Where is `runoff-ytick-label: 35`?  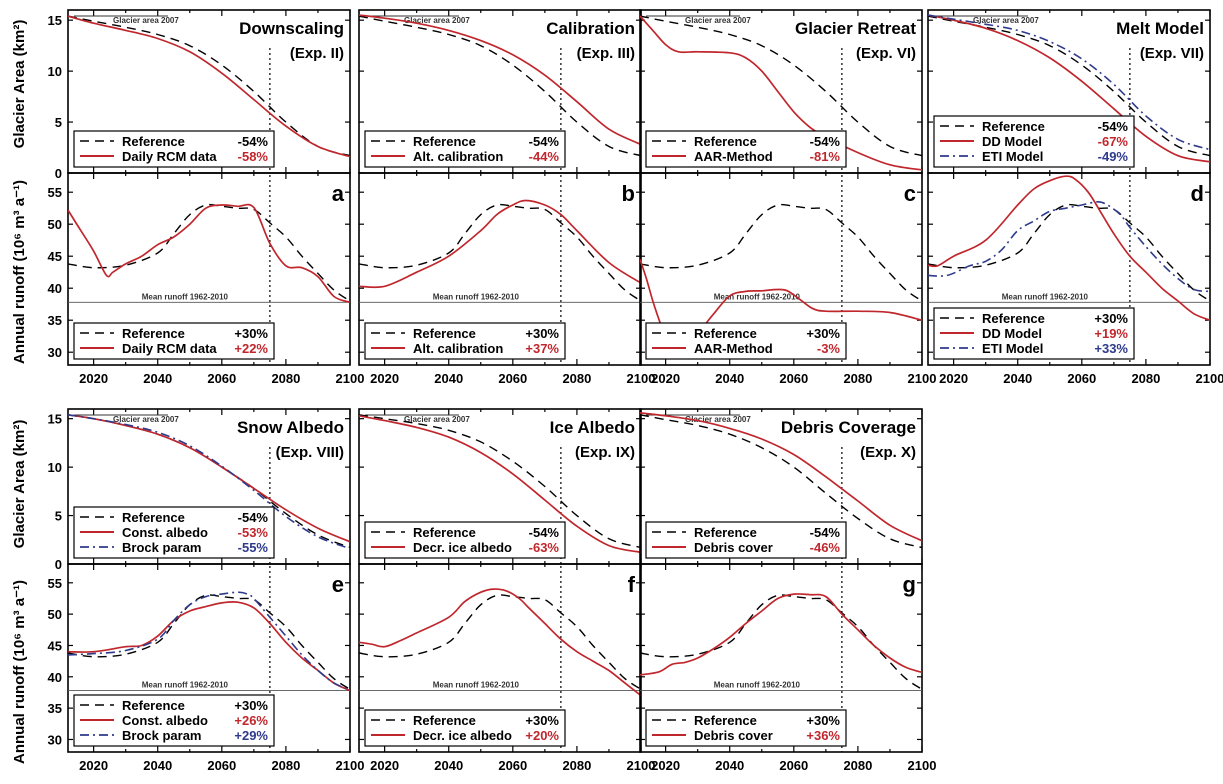
runoff-ytick-label: 35 is located at coordinates (55, 708).